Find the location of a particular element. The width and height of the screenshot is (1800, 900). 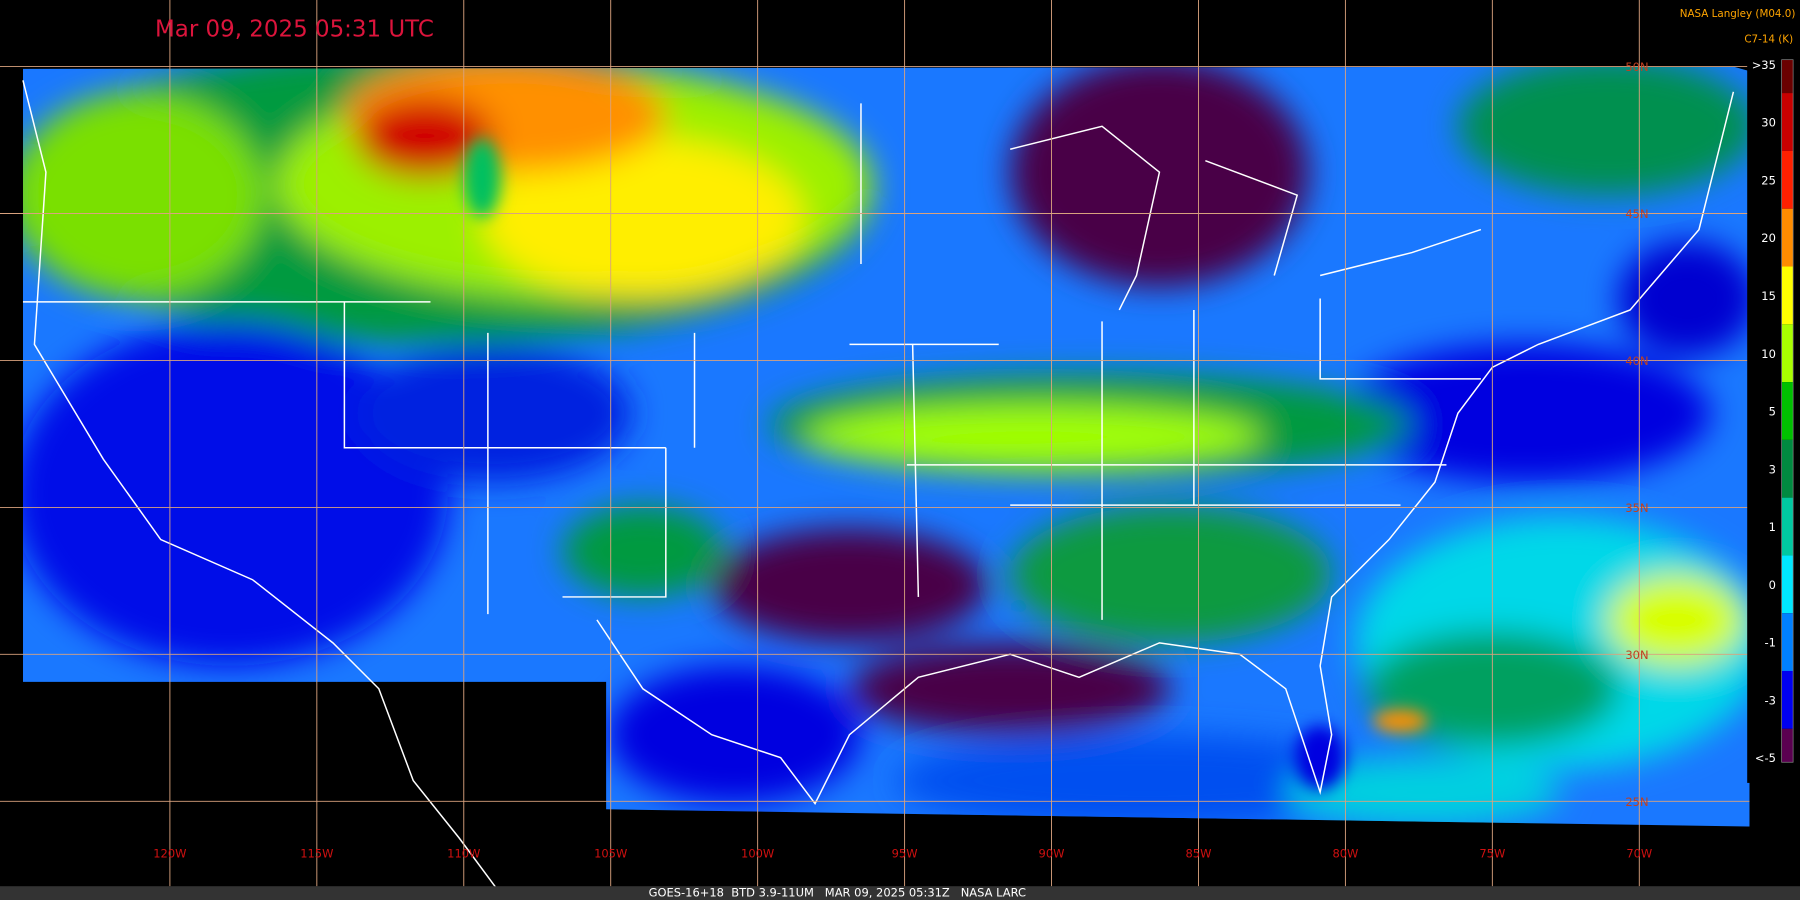

longitude-label: 70W is located at coordinates (1639, 854).